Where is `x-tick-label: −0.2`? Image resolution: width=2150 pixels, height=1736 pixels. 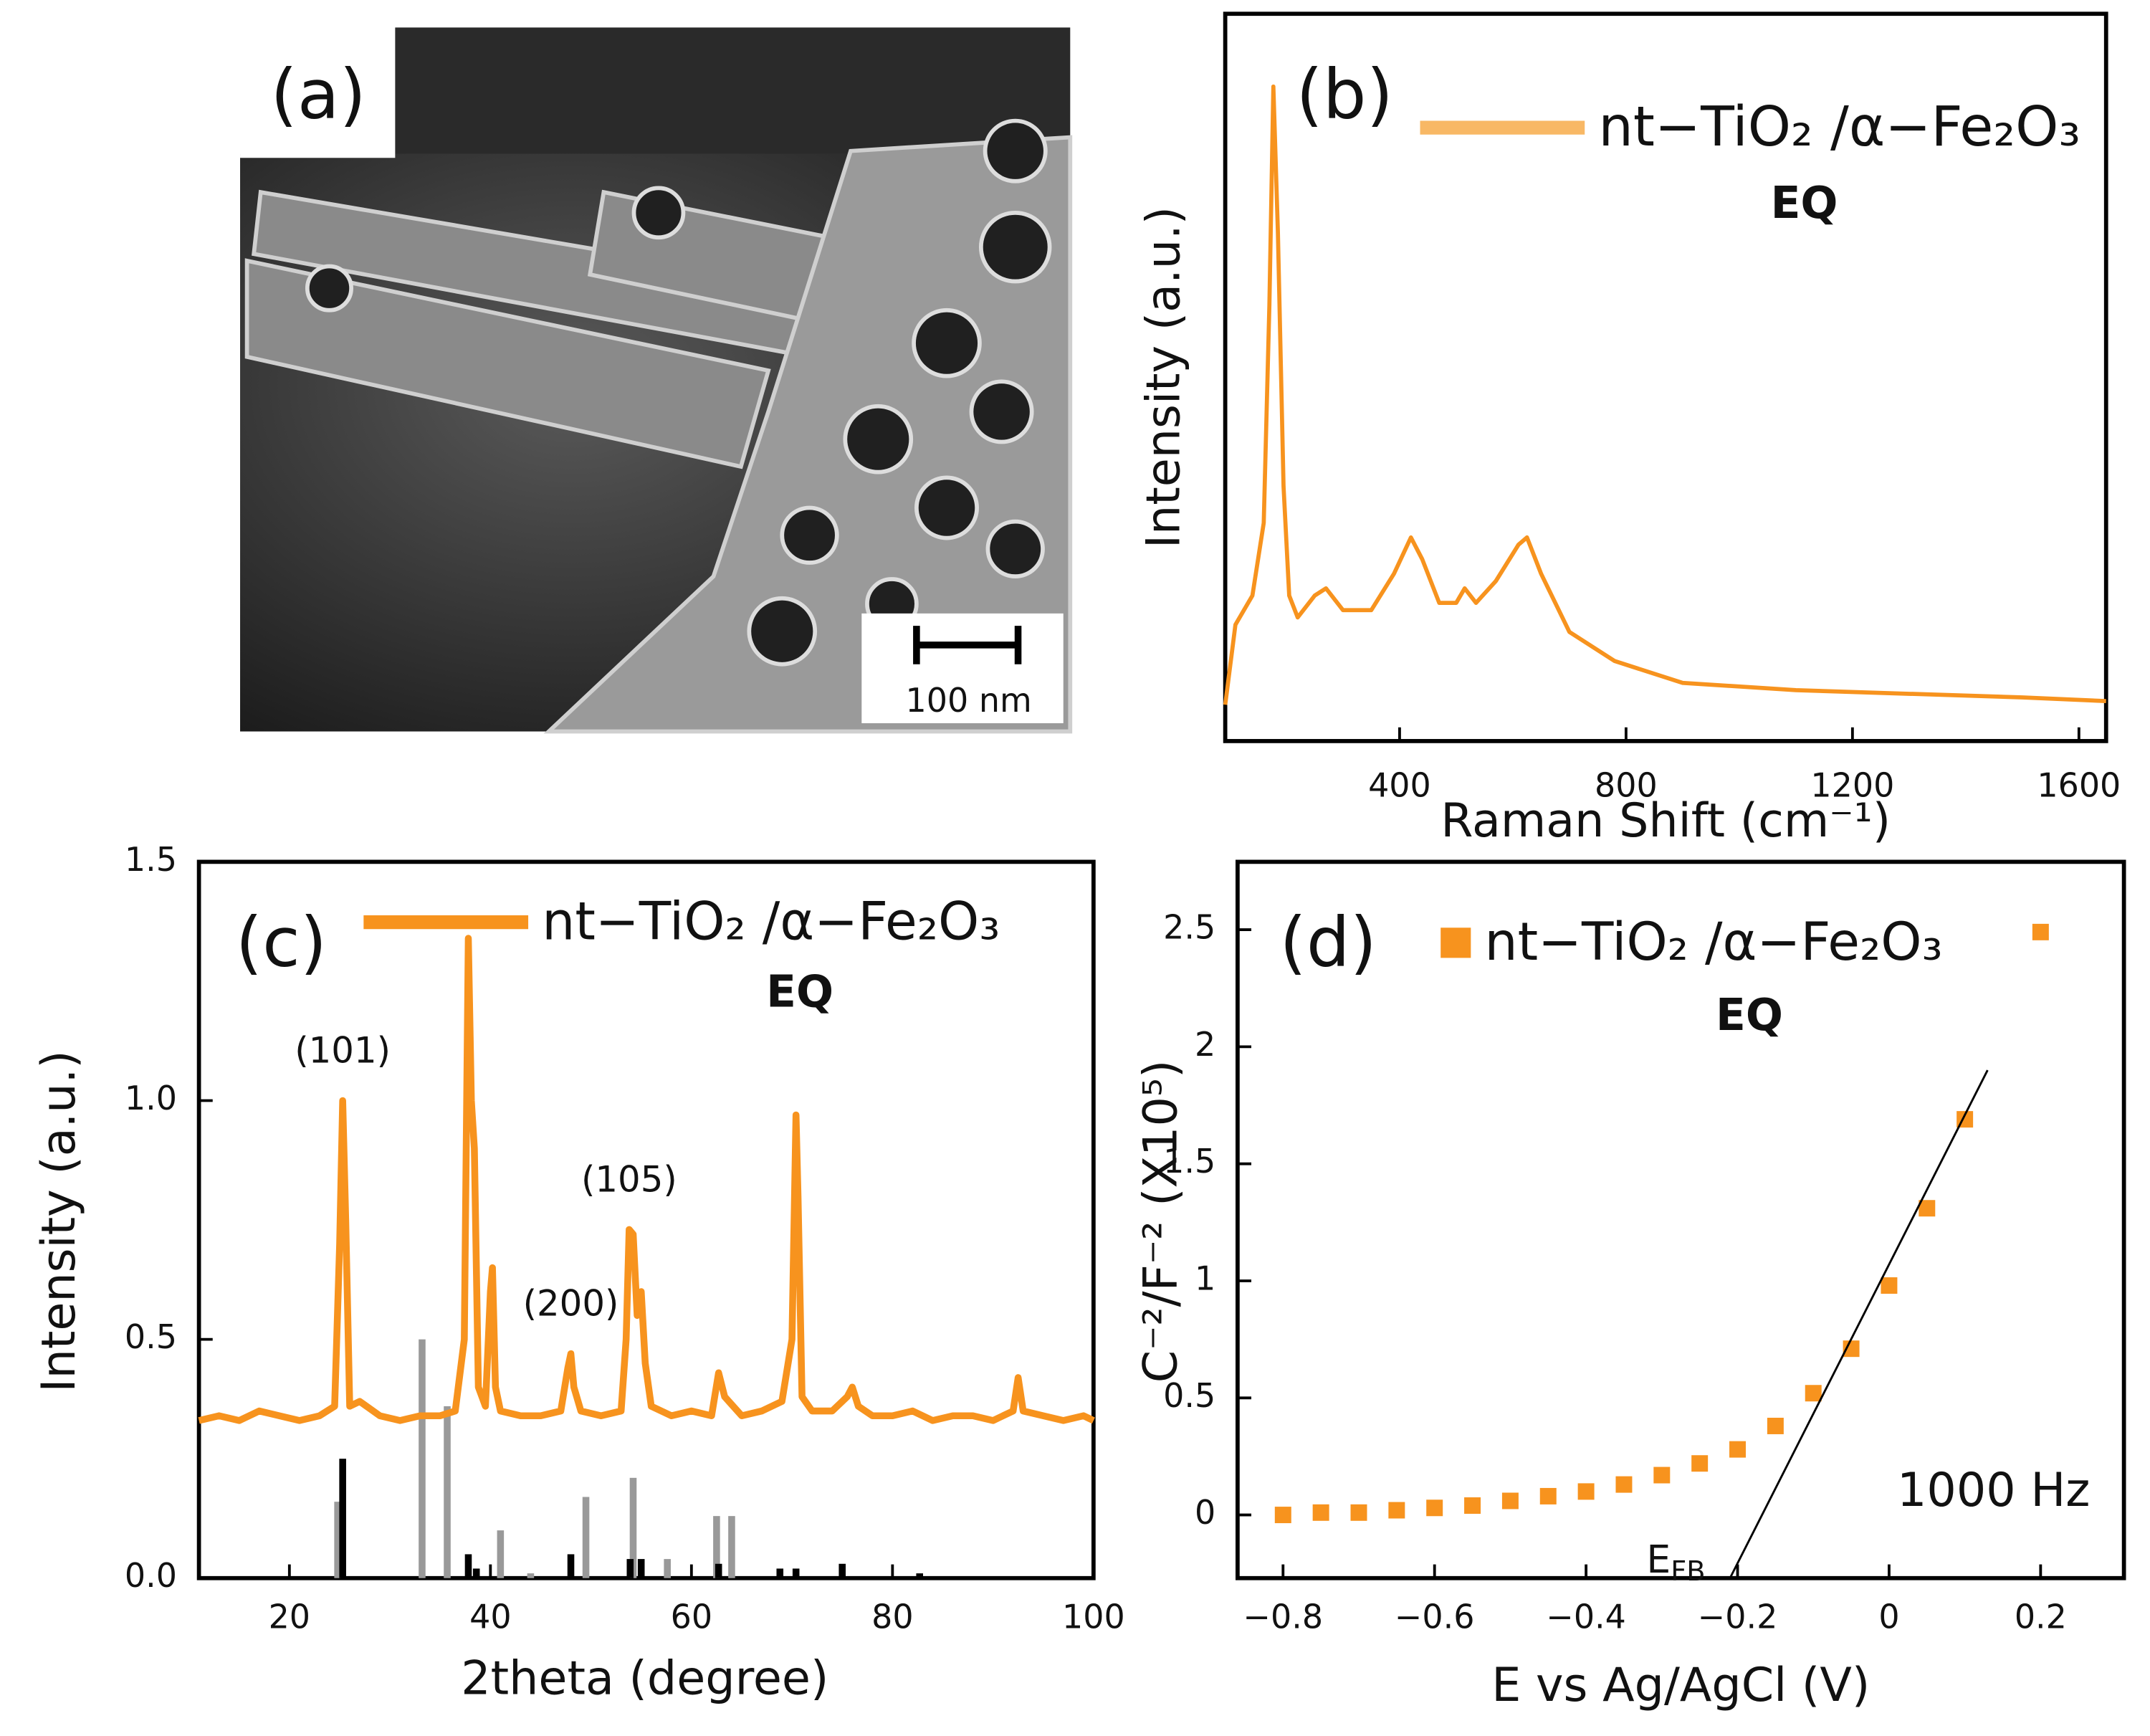
x-tick-label: −0.2 is located at coordinates (1738, 1617).